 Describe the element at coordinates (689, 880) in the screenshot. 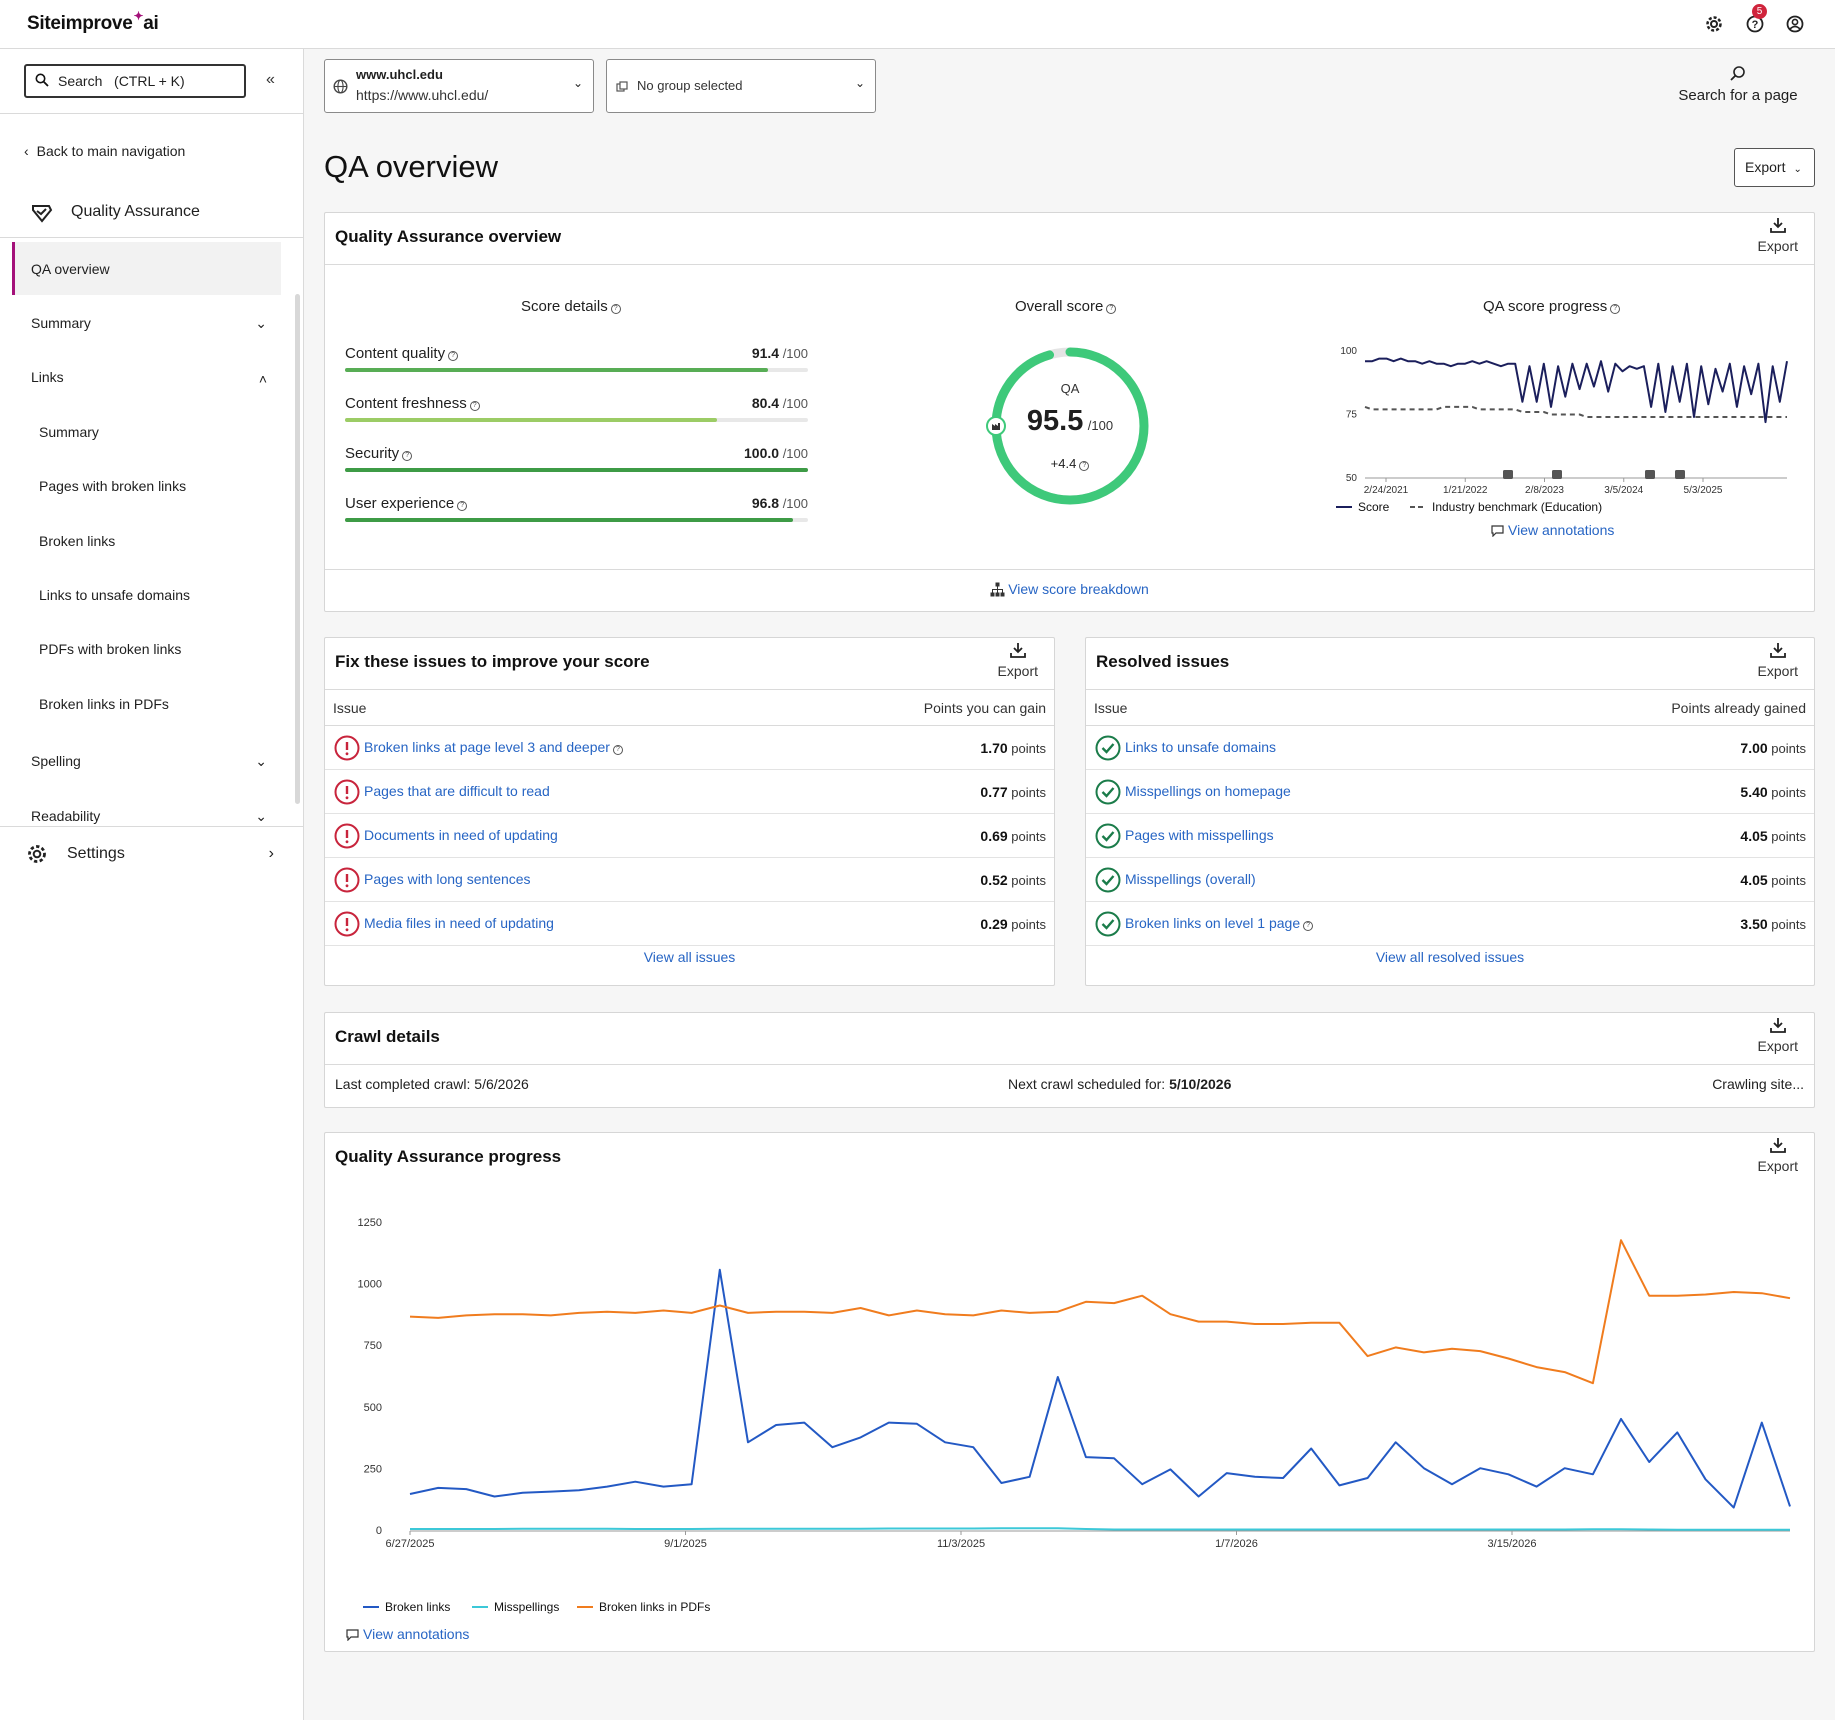

I see `issue-row: Pages with long sentences 0.52 points` at that location.